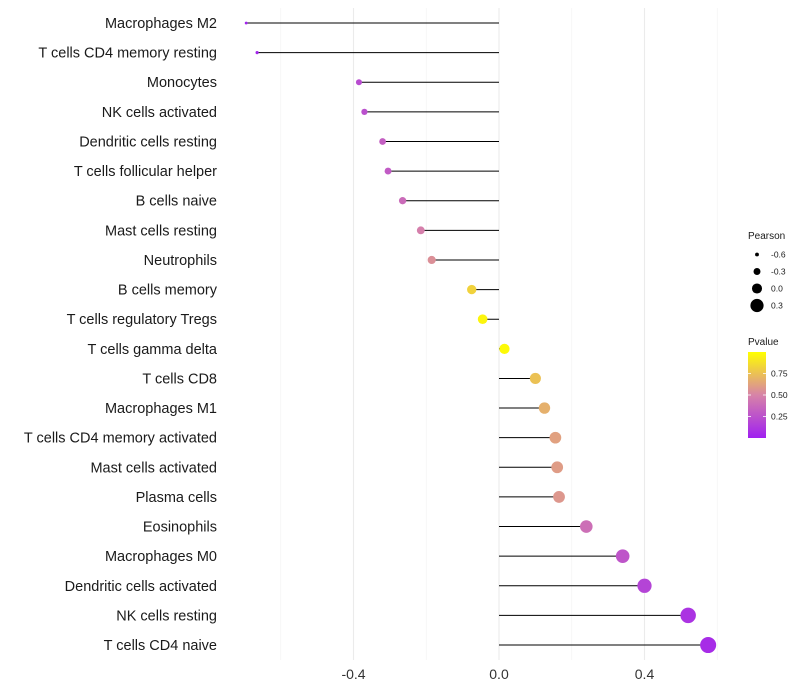  What do you see at coordinates (153, 468) in the screenshot?
I see `category-label: Mast cells activated` at bounding box center [153, 468].